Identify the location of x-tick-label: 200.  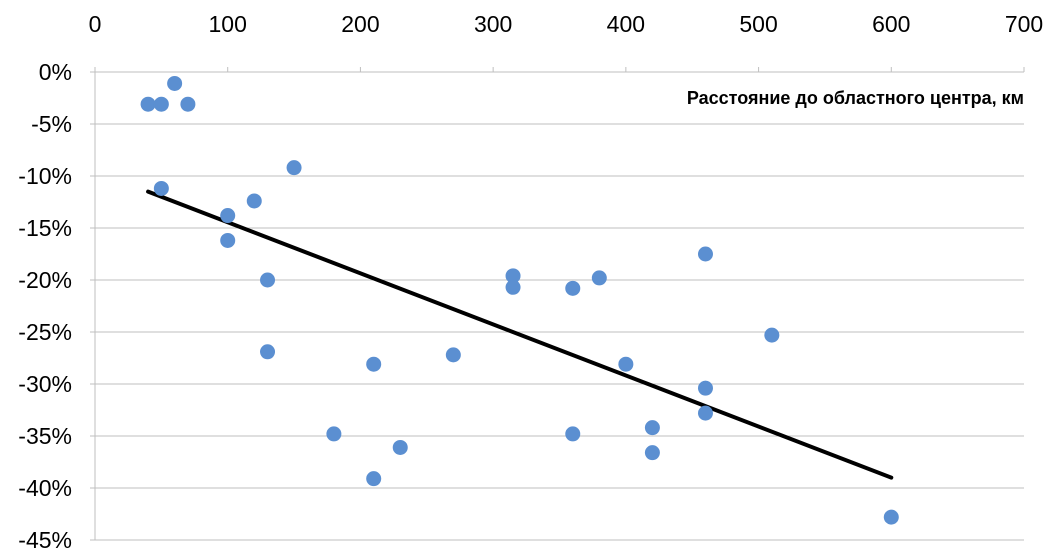
(360, 24).